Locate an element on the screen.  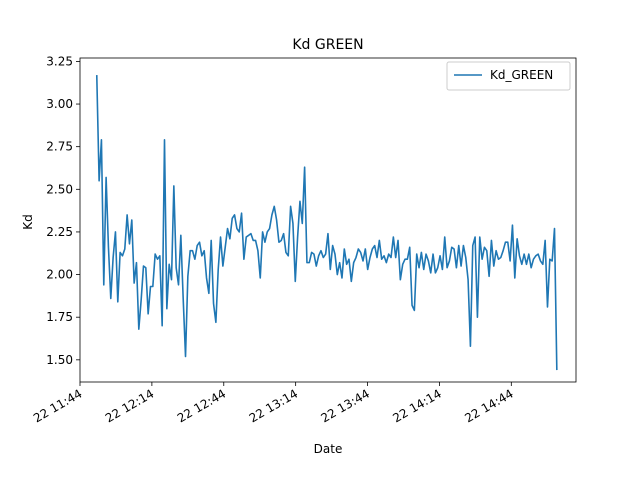
legend-label: Kd_GREEN is located at coordinates (521, 75).